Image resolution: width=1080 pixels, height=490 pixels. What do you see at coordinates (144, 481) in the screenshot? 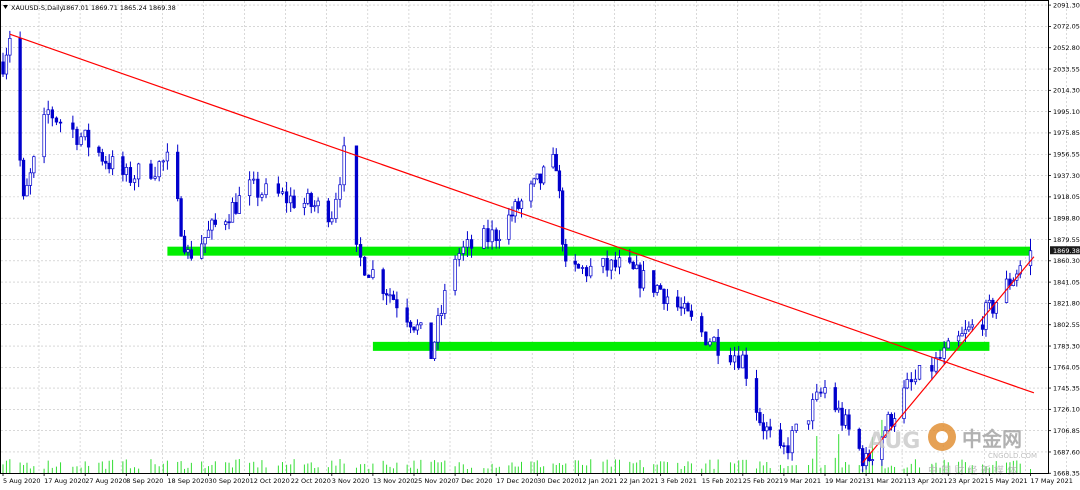
I see `x-tick-label: 8 Sep 2020` at bounding box center [144, 481].